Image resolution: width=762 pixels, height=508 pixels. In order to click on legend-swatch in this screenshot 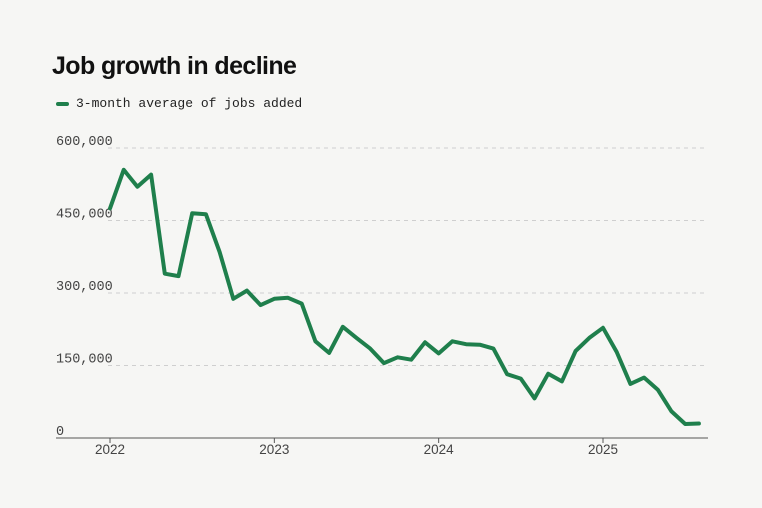, I will do `click(62, 103)`.